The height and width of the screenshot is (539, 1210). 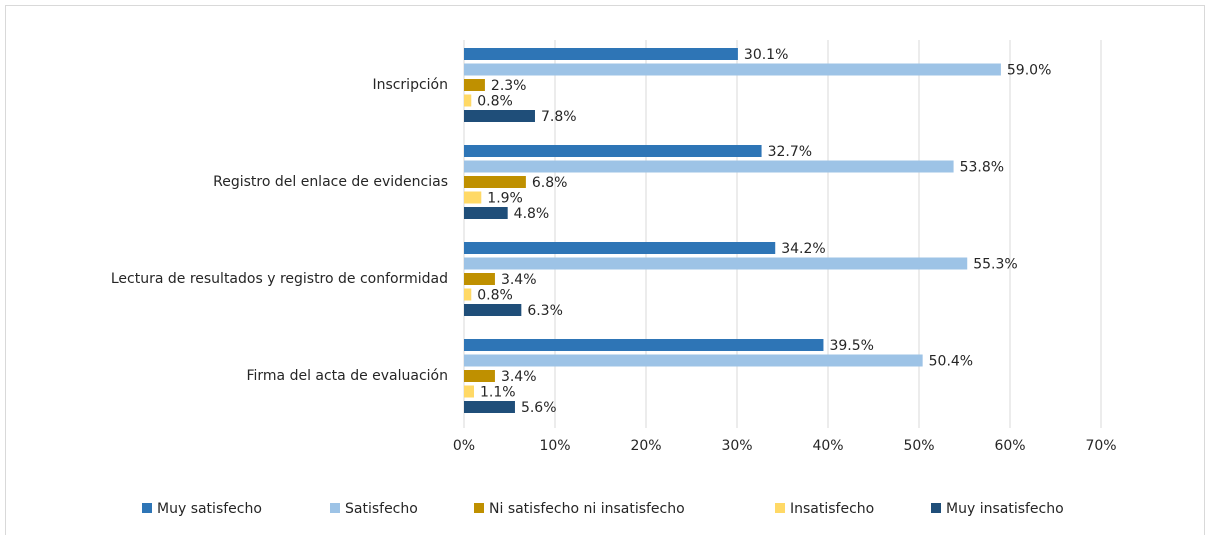 I want to click on value-label: 39.5%, so click(x=851, y=346).